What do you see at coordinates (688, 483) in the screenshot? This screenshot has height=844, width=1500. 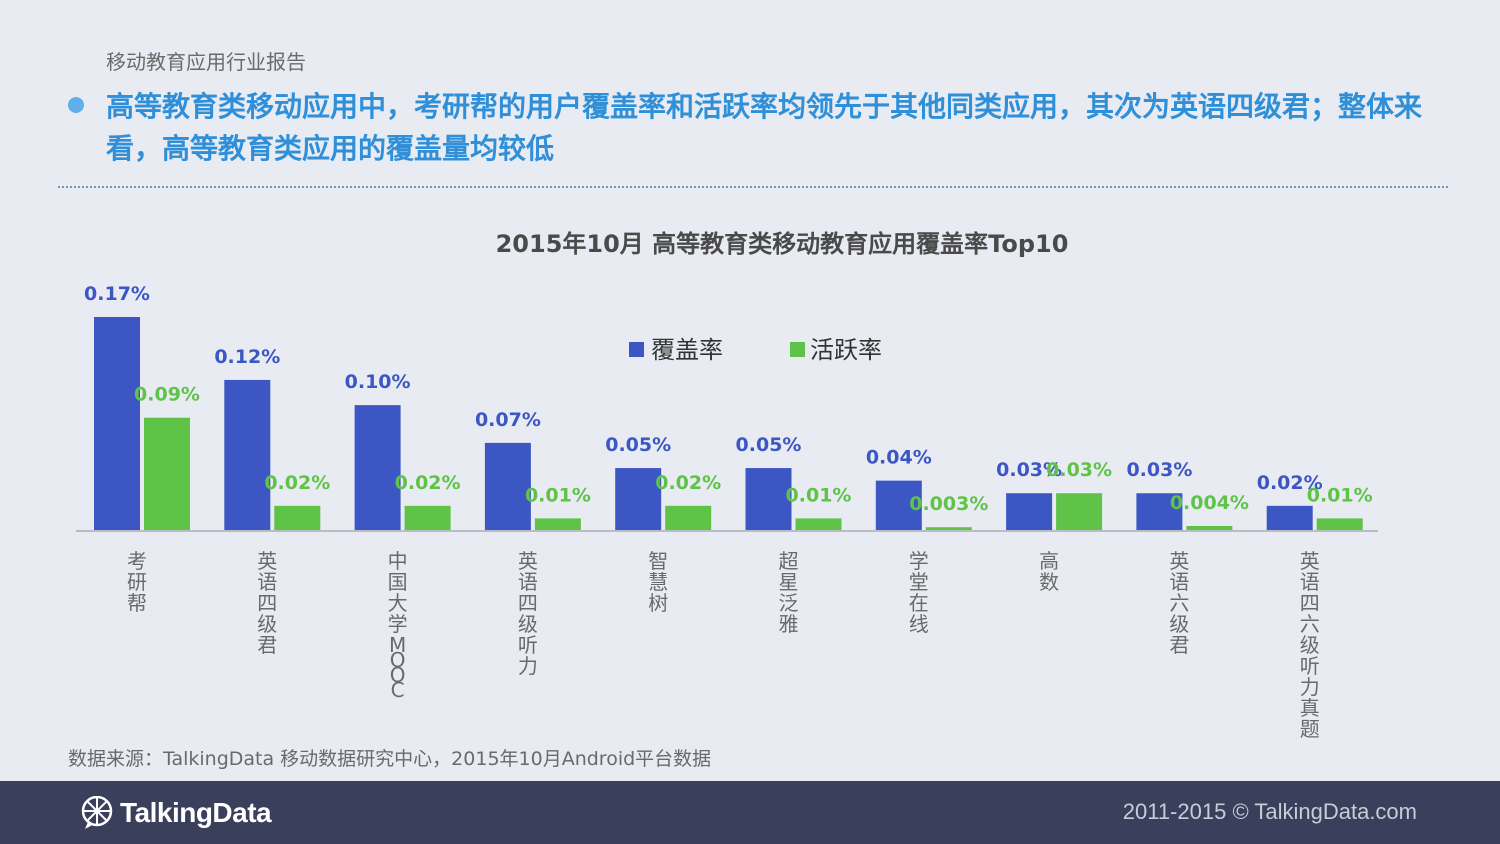 I see `data-label-activity-4: 0.02%` at bounding box center [688, 483].